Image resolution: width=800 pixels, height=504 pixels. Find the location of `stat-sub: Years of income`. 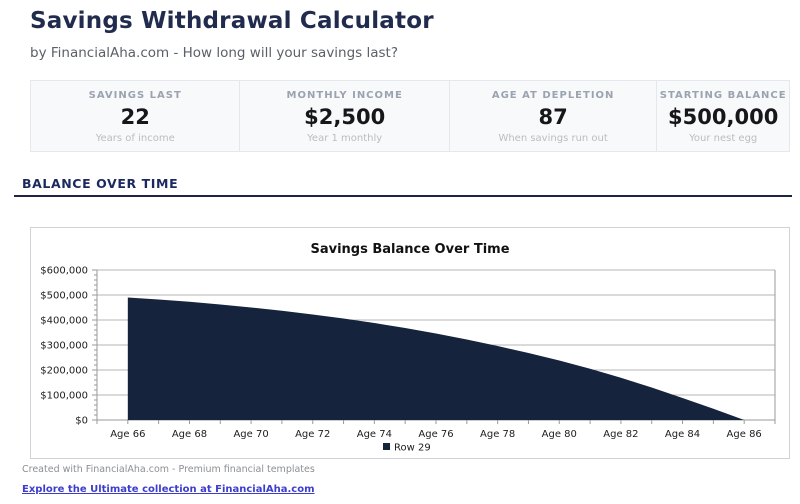

stat-sub: Years of income is located at coordinates (135, 138).